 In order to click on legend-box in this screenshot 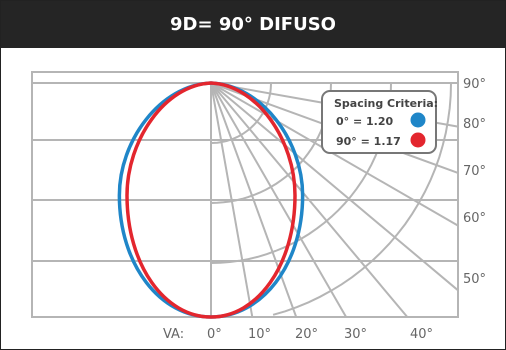, I will do `click(379, 122)`.